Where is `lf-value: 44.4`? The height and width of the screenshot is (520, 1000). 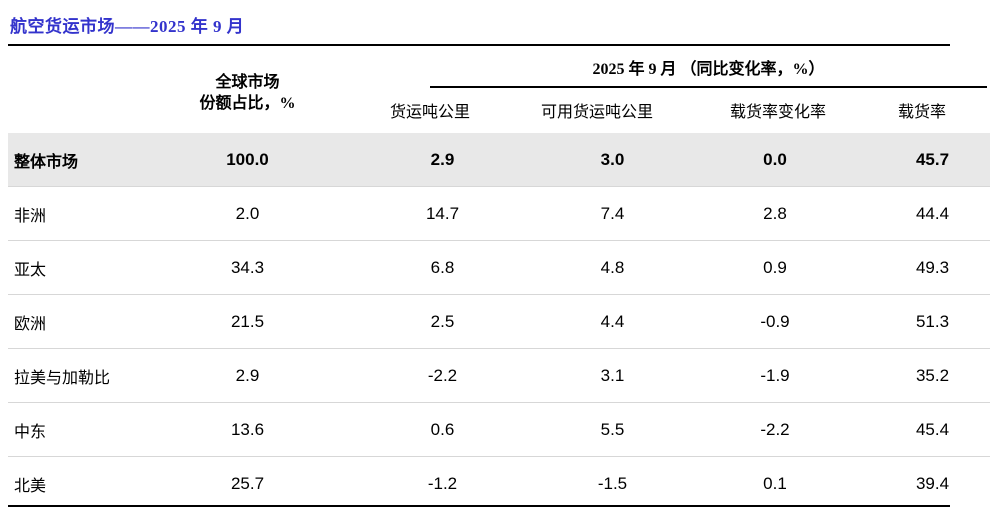
lf-value: 44.4 is located at coordinates (932, 213).